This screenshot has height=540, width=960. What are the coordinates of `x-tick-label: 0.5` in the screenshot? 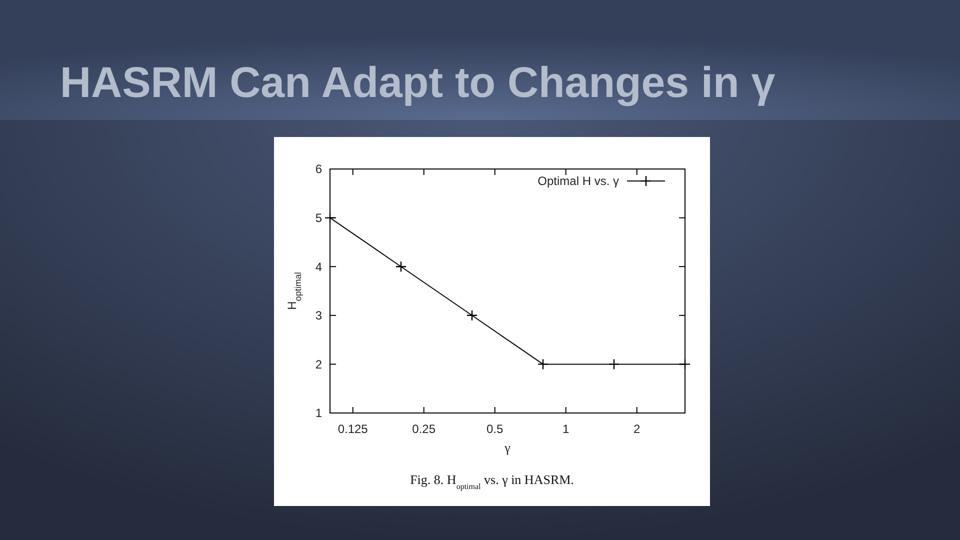 It's located at (495, 429).